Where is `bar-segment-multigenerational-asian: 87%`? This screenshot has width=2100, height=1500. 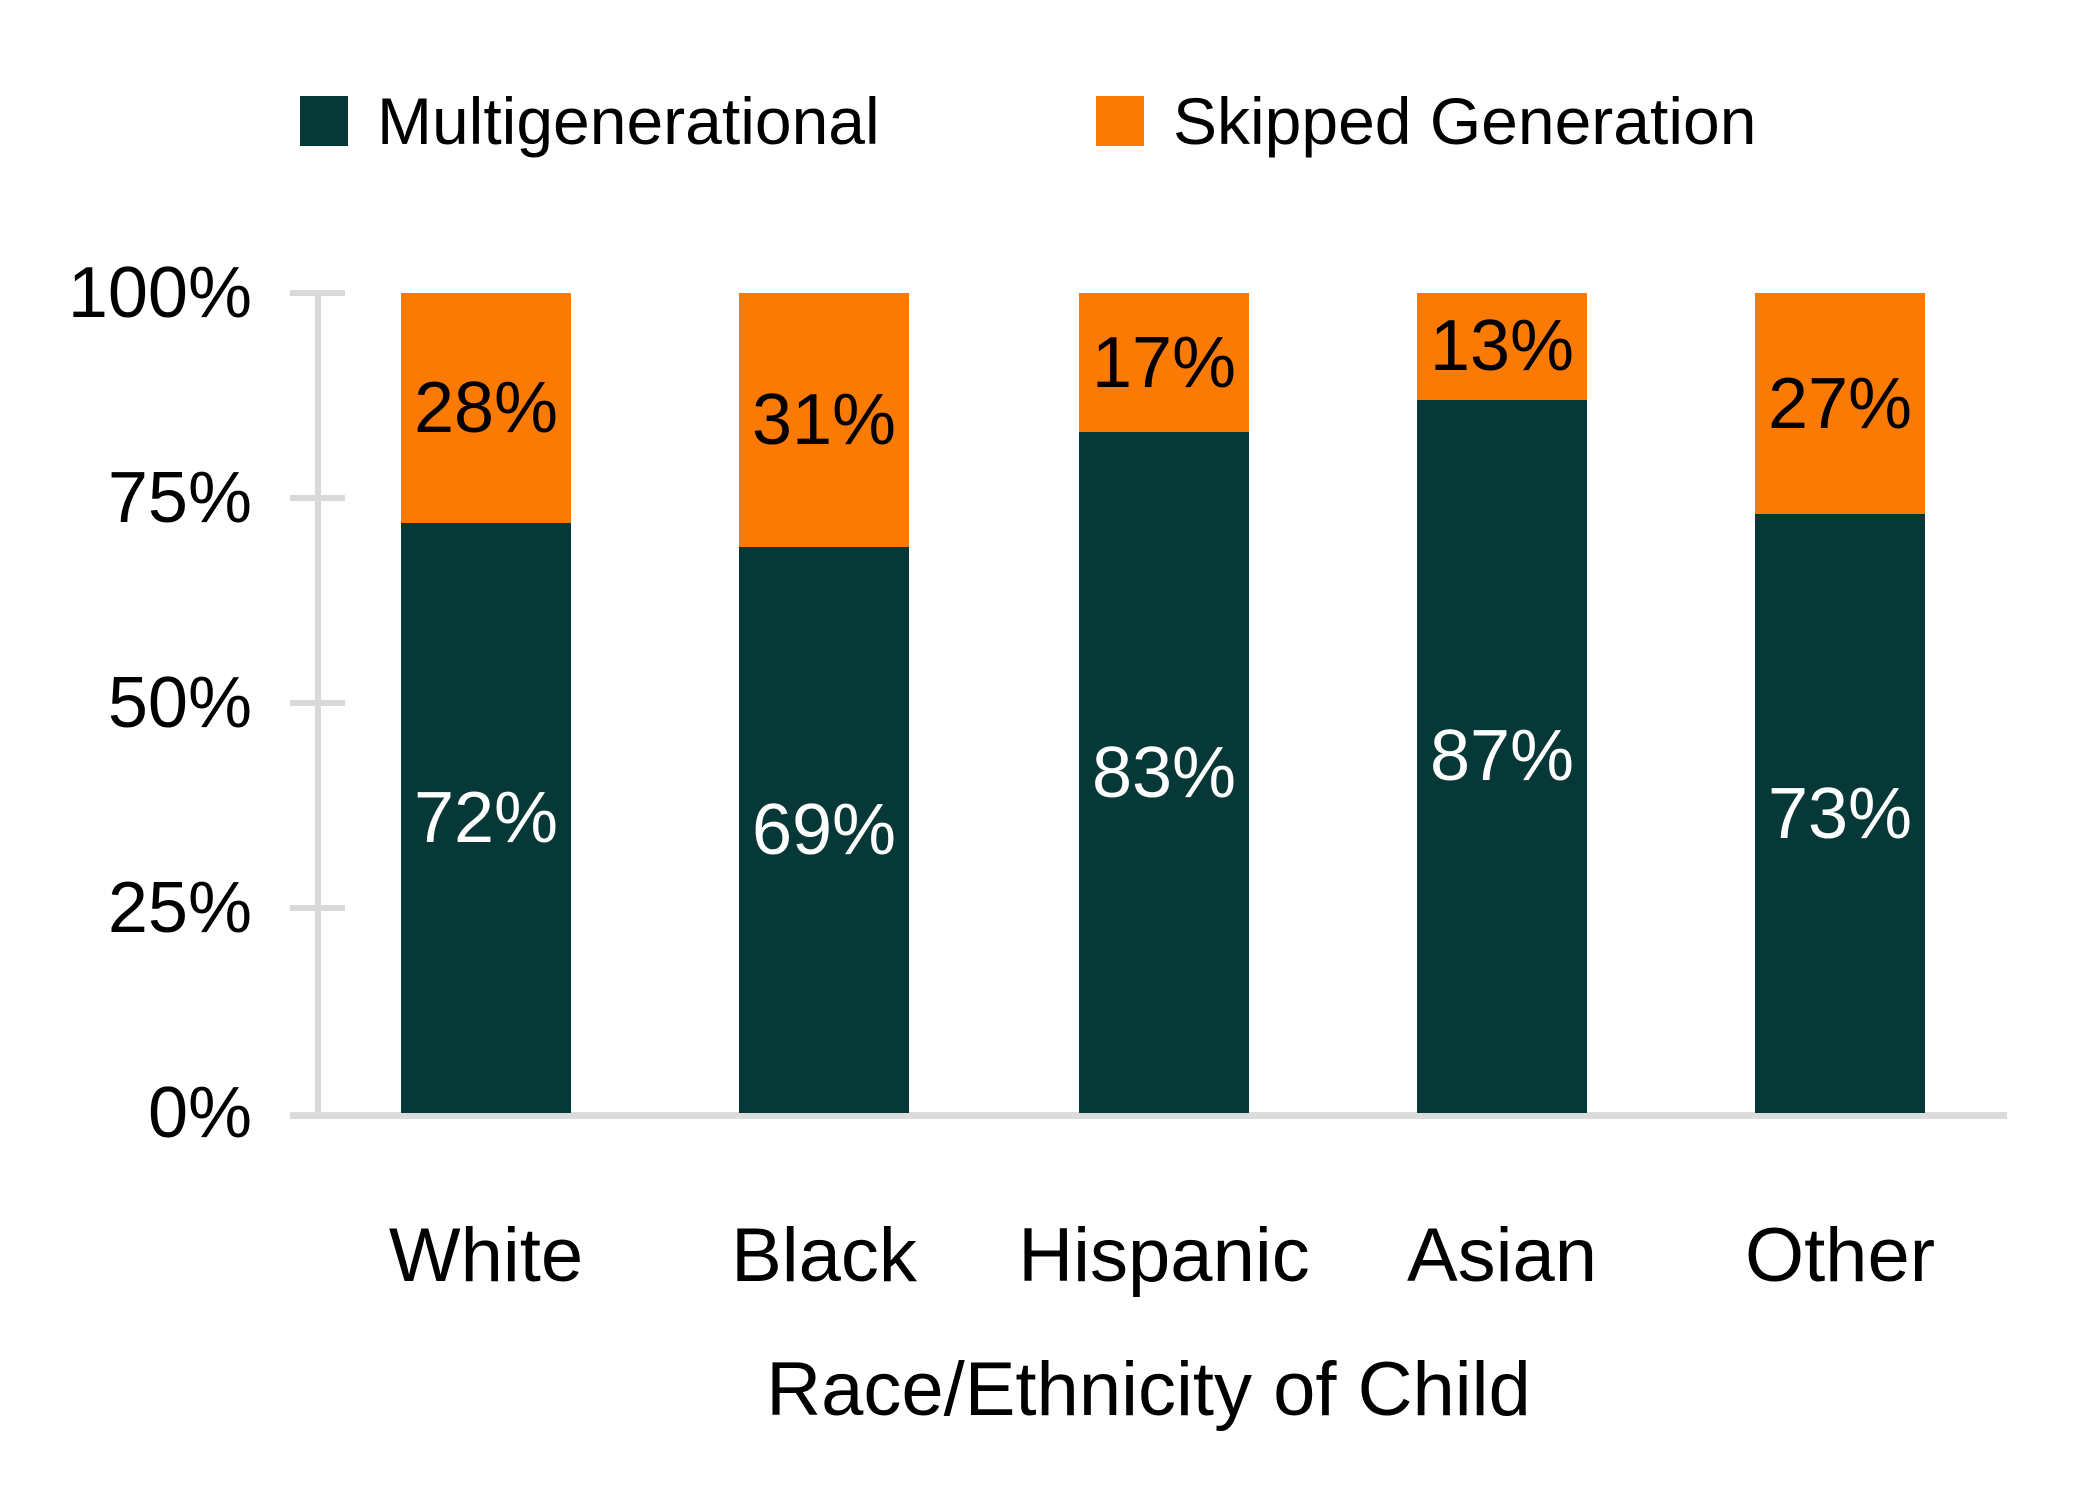 bar-segment-multigenerational-asian: 87% is located at coordinates (1502, 756).